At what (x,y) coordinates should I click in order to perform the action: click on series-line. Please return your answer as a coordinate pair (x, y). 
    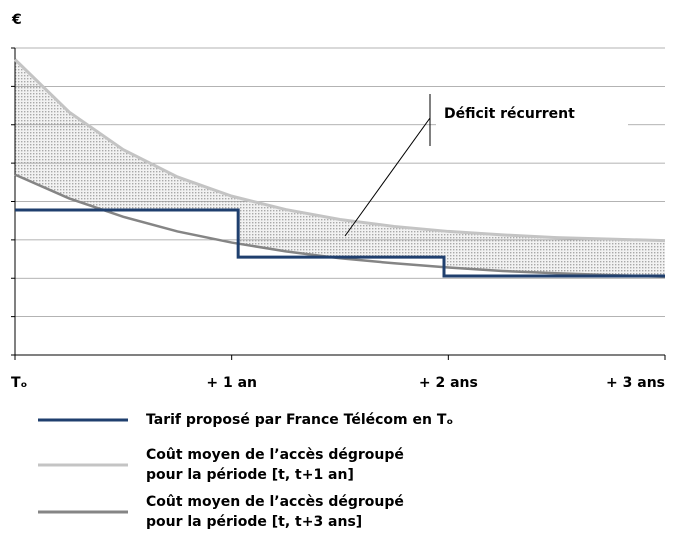
    Looking at the image, I should click on (340, 243).